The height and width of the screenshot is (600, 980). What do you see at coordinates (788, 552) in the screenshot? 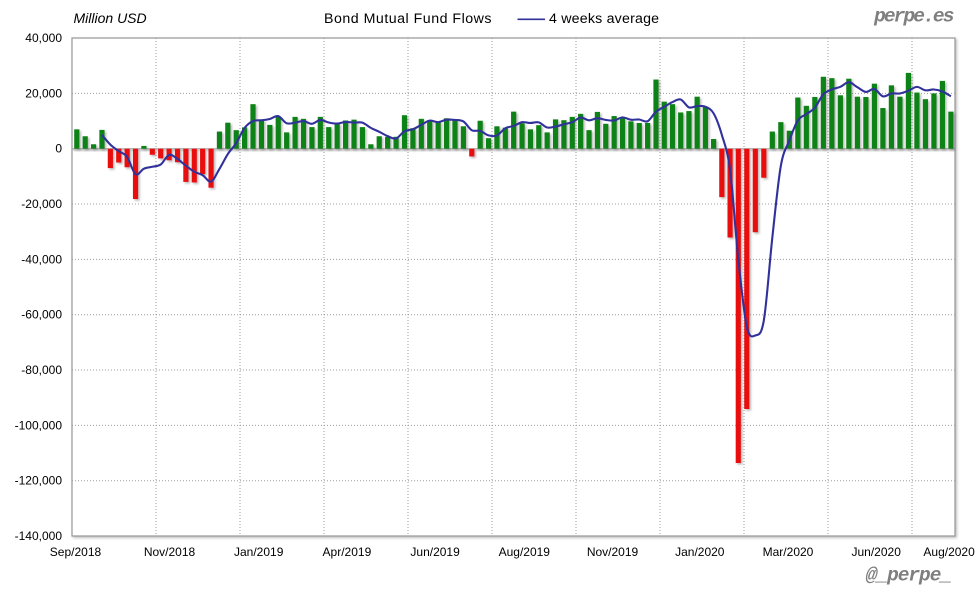
I see `svg-text: Mar/2020` at bounding box center [788, 552].